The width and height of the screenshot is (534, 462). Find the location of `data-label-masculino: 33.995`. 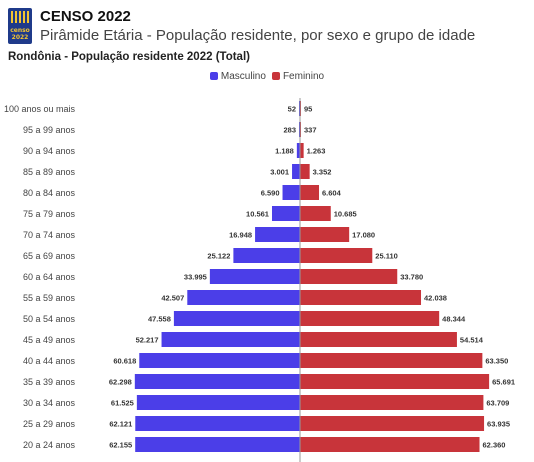

data-label-masculino: 33.995 is located at coordinates (195, 277).